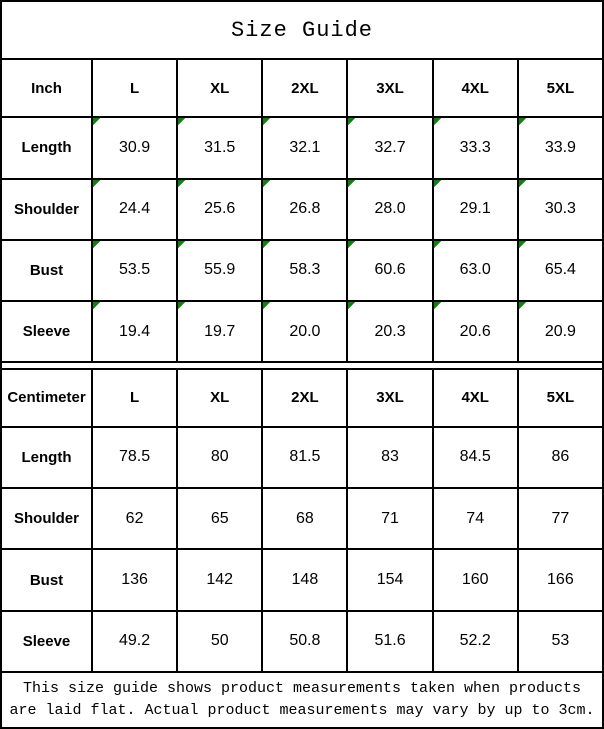  I want to click on value-text: 30.3, so click(560, 209).